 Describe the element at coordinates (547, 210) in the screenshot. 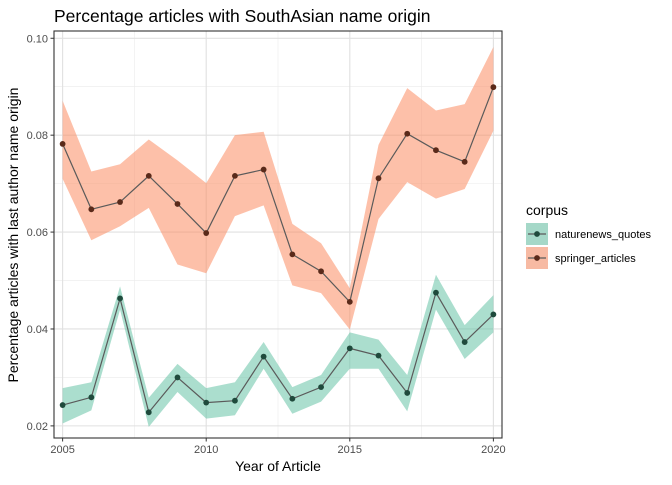

I see `legend-title: corpus` at that location.